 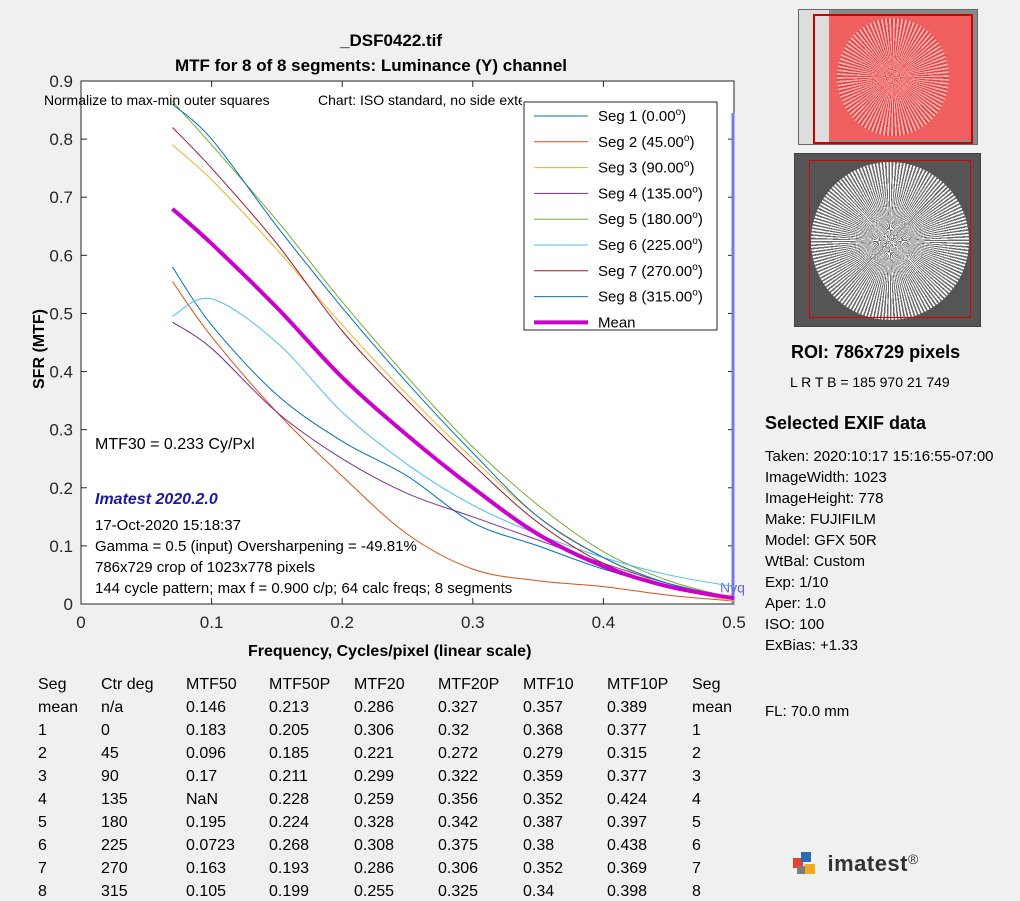 I want to click on exif-line: ExBias: +1.33, so click(x=811, y=645).